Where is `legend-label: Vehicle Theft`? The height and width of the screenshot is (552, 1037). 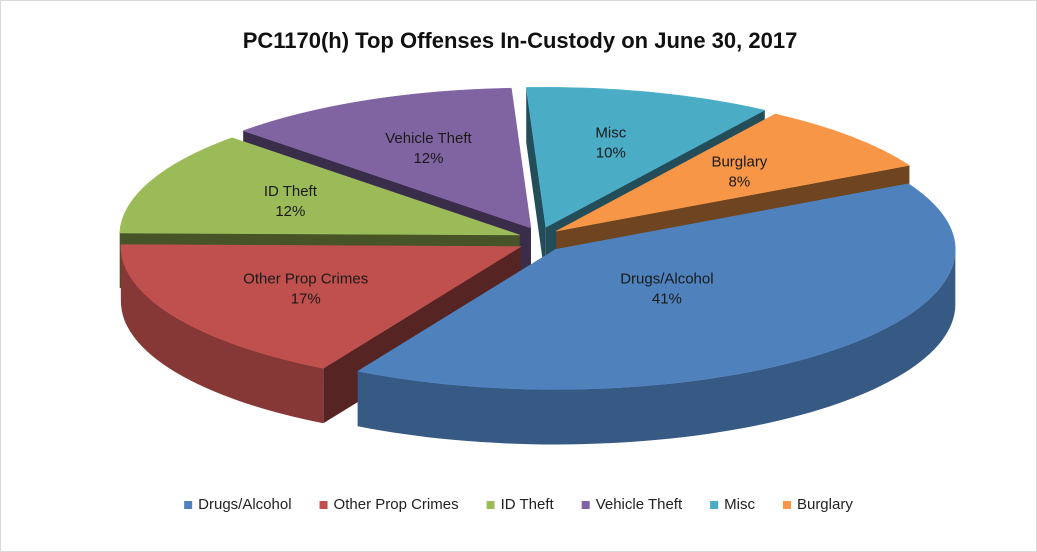 legend-label: Vehicle Theft is located at coordinates (639, 504).